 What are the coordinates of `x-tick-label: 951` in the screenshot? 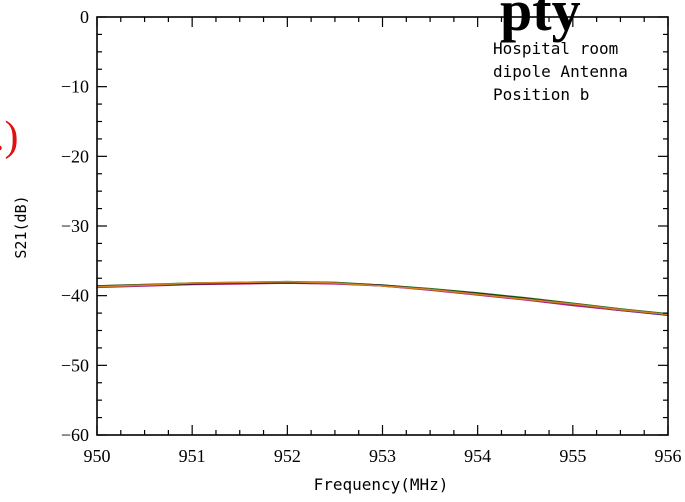 It's located at (192, 456).